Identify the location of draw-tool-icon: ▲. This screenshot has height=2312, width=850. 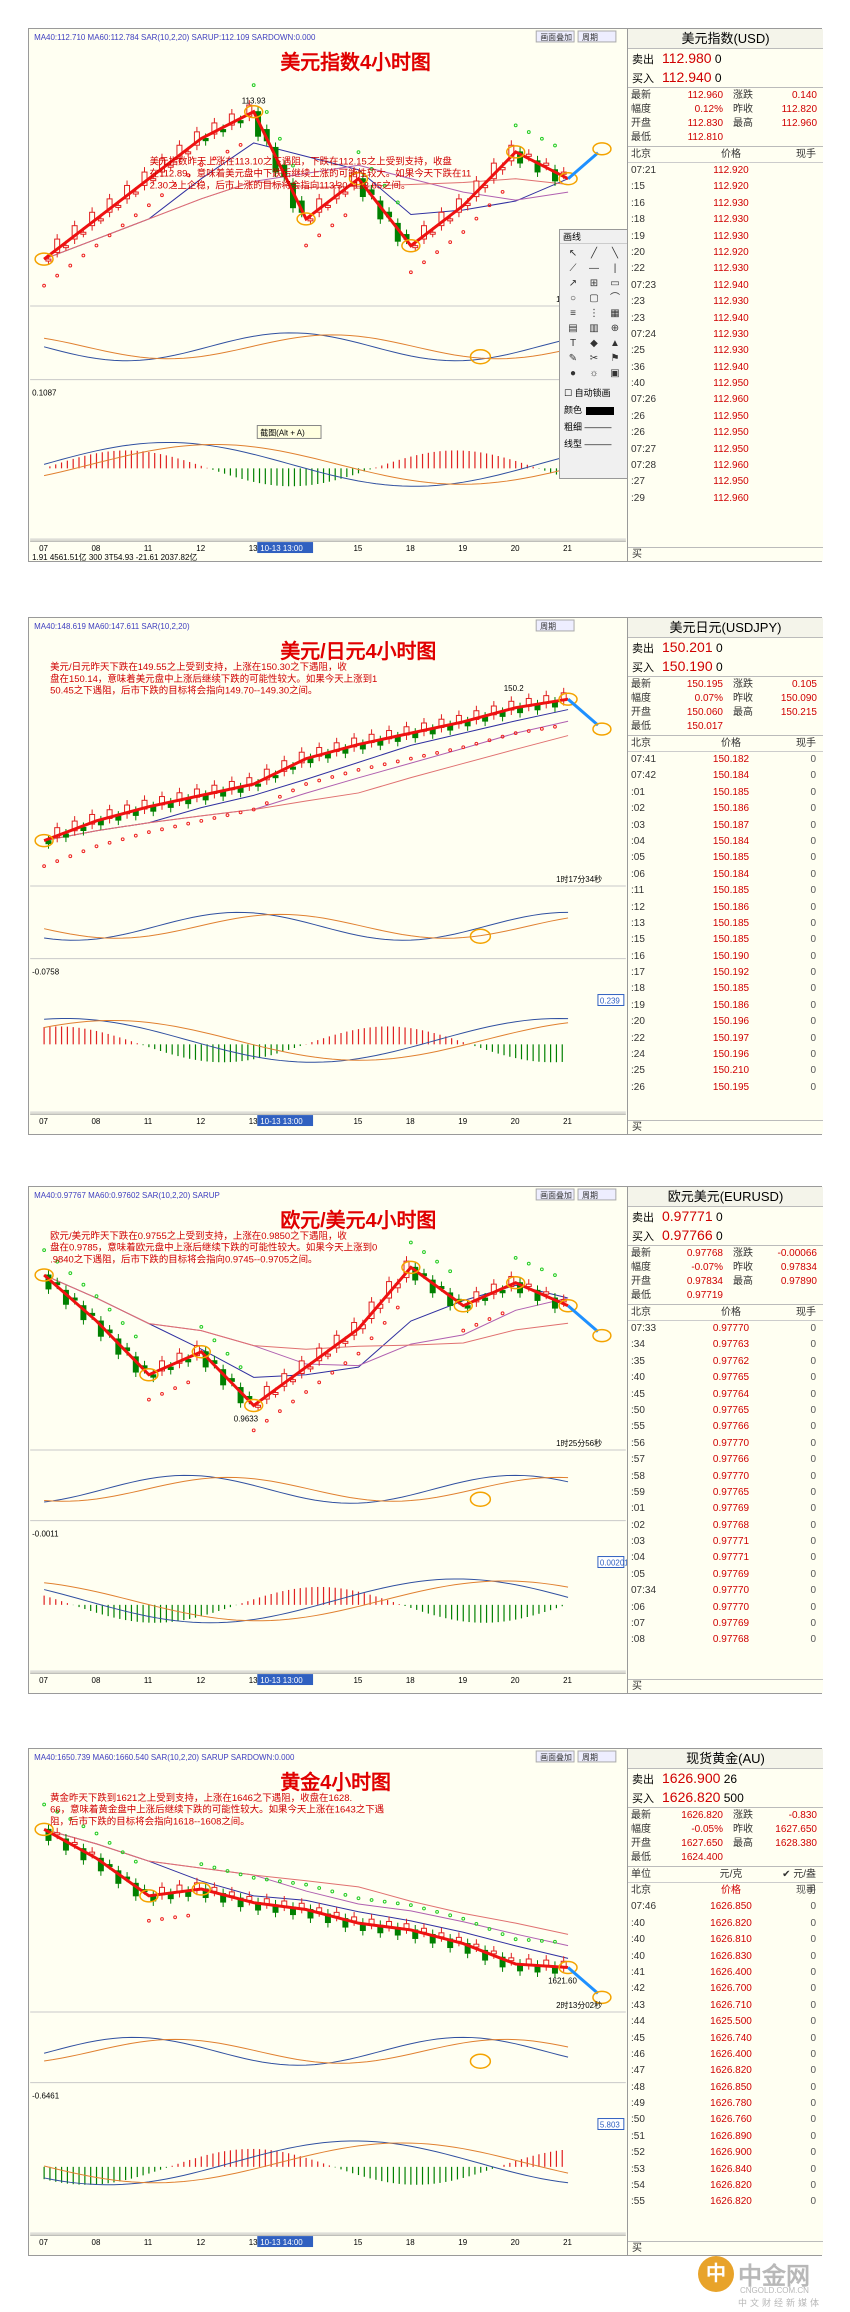
(615, 343).